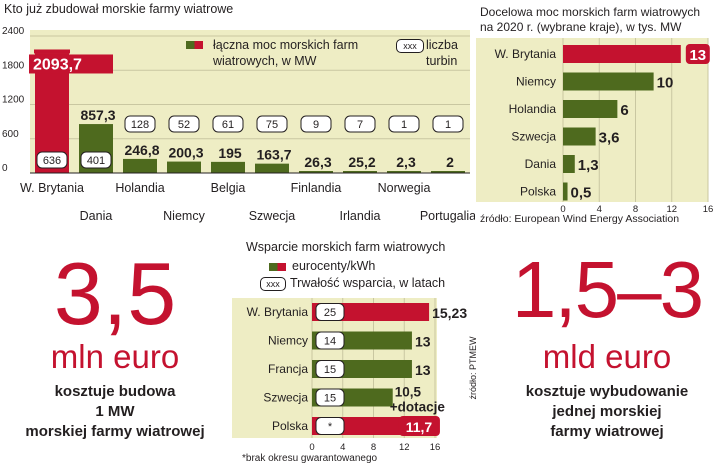 Image resolution: width=720 pixels, height=465 pixels. Describe the element at coordinates (404, 188) in the screenshot. I see `chart1-category-8: Norwegia` at that location.